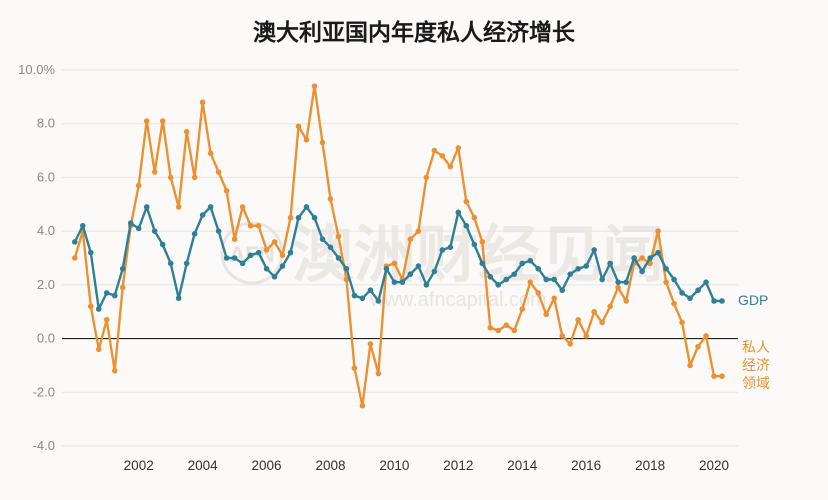  Describe the element at coordinates (46, 230) in the screenshot. I see `y-tick-label: 4.0` at that location.